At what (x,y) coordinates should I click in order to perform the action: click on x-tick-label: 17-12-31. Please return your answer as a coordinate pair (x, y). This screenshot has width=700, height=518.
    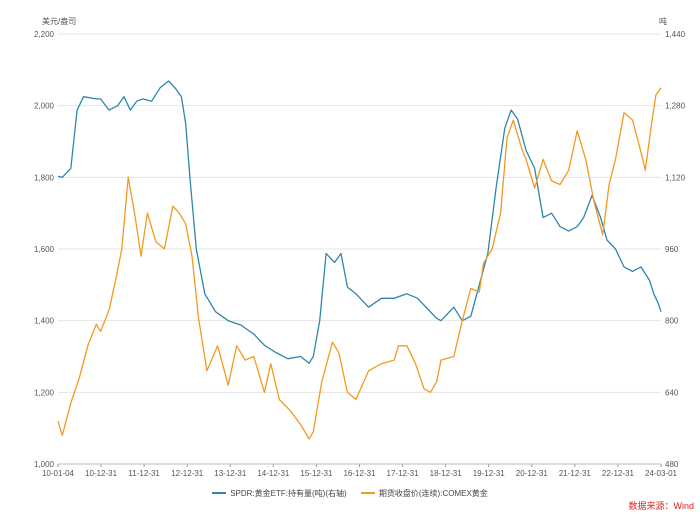
    Looking at the image, I should click on (403, 473).